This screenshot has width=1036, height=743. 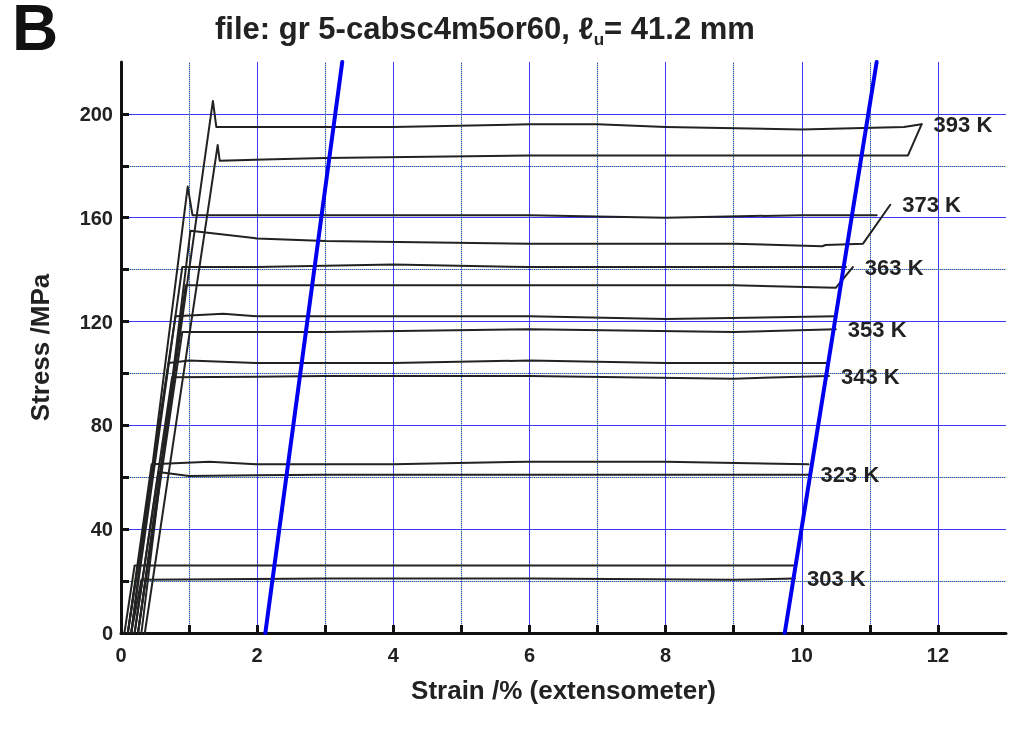 I want to click on y-axis-title: Stress /MPa, so click(x=40, y=347).